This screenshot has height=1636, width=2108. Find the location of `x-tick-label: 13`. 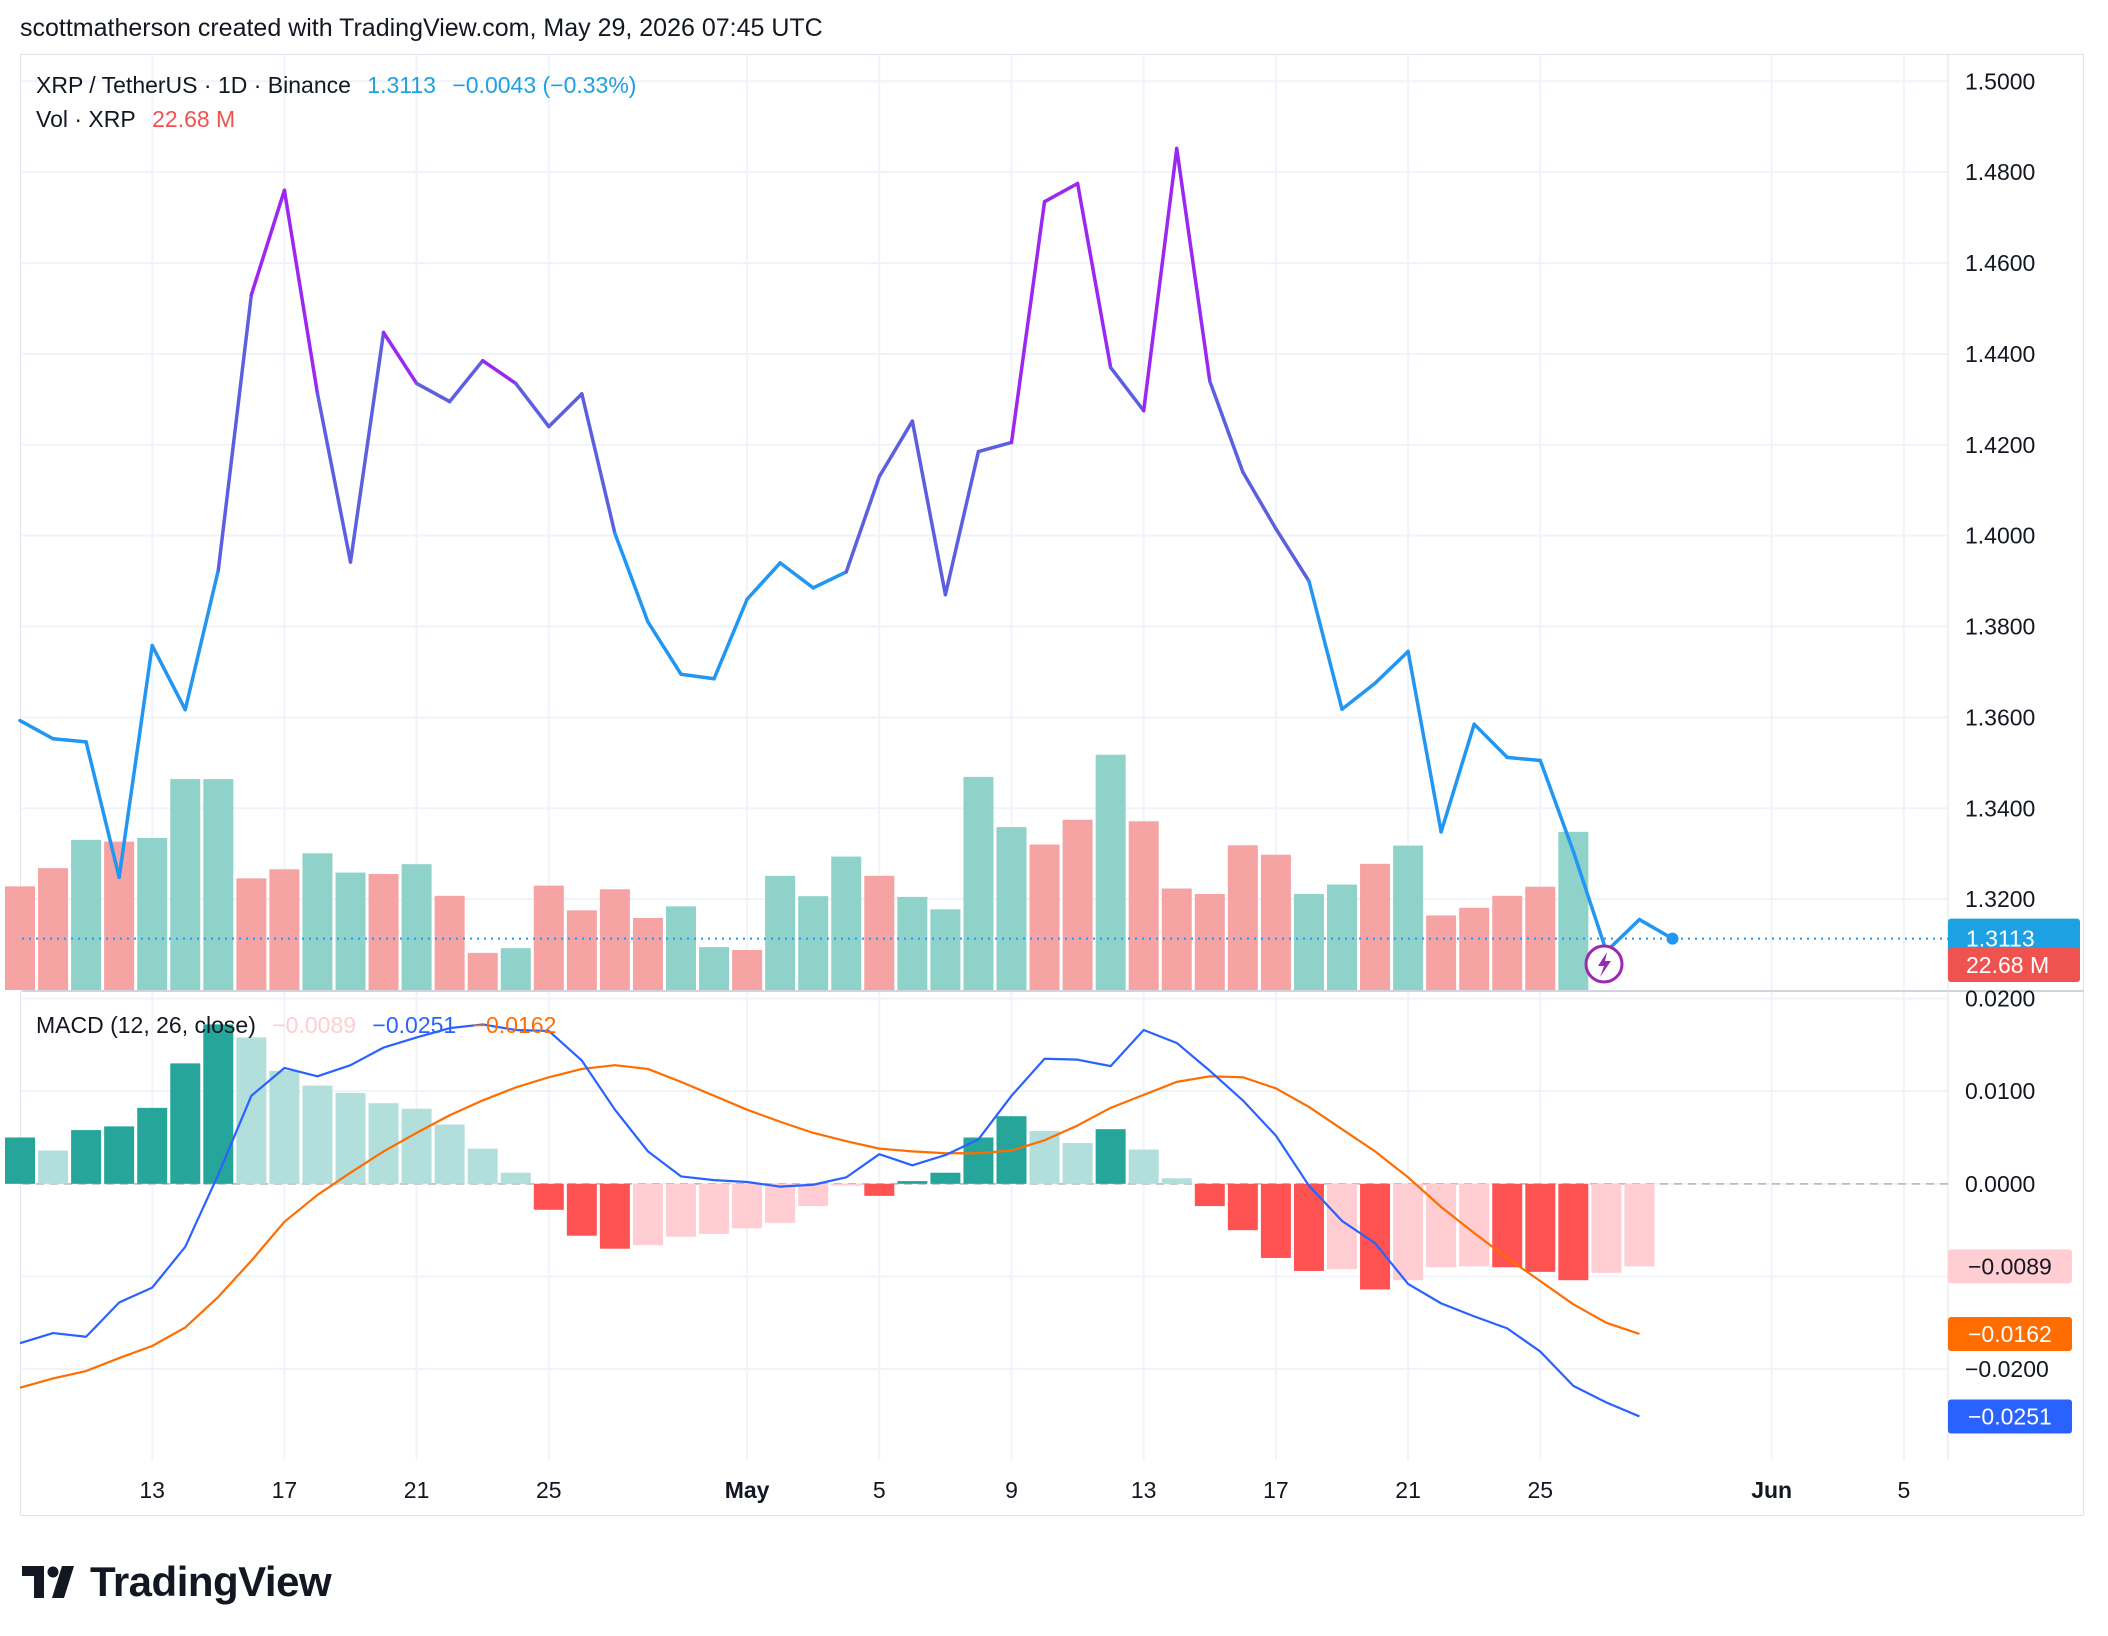

x-tick-label: 13 is located at coordinates (1144, 1490).